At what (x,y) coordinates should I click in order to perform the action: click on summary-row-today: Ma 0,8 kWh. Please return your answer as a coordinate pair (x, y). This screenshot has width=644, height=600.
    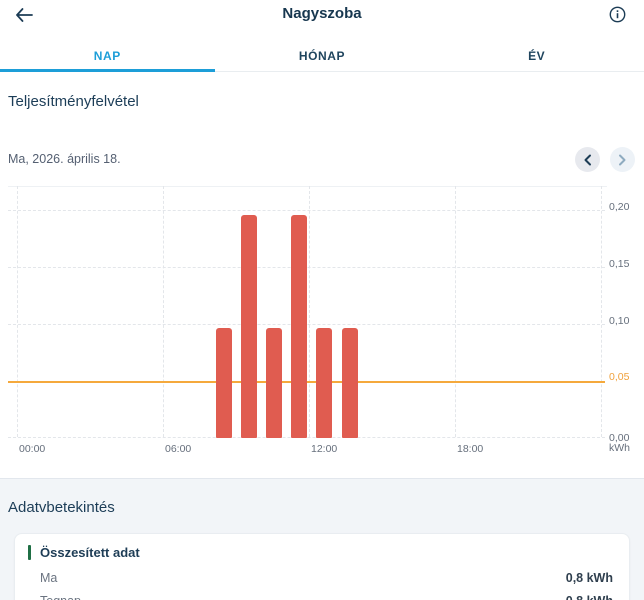
    Looking at the image, I should click on (320, 577).